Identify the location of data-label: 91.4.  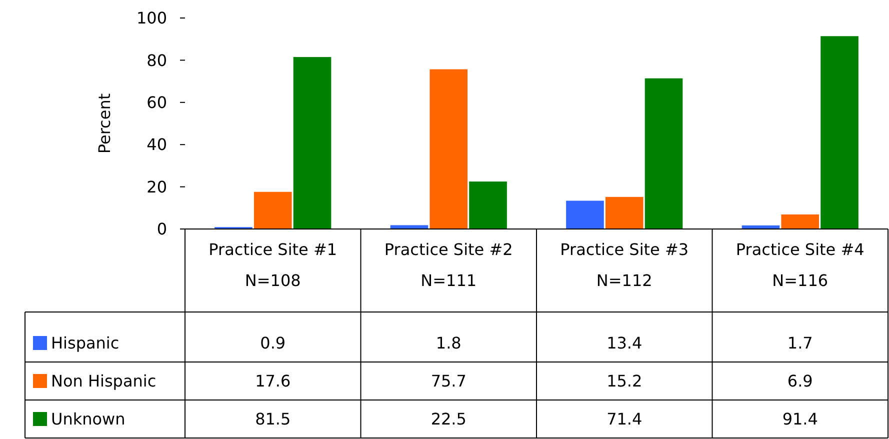
(800, 419).